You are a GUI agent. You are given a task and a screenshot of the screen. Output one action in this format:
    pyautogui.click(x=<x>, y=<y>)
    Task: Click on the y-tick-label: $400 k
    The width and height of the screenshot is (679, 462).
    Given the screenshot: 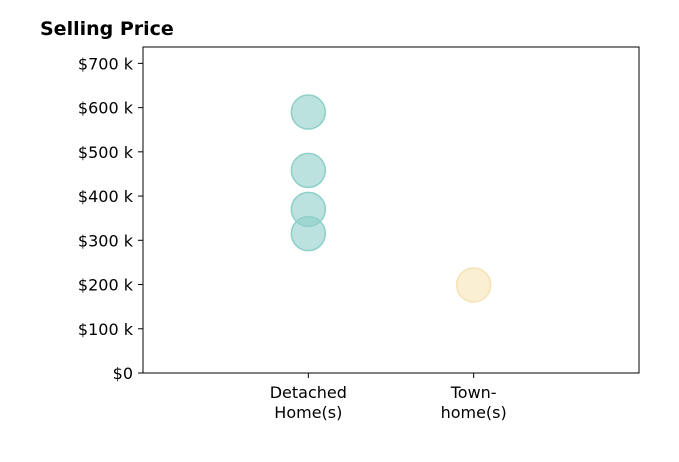 What is the action you would take?
    pyautogui.click(x=106, y=196)
    